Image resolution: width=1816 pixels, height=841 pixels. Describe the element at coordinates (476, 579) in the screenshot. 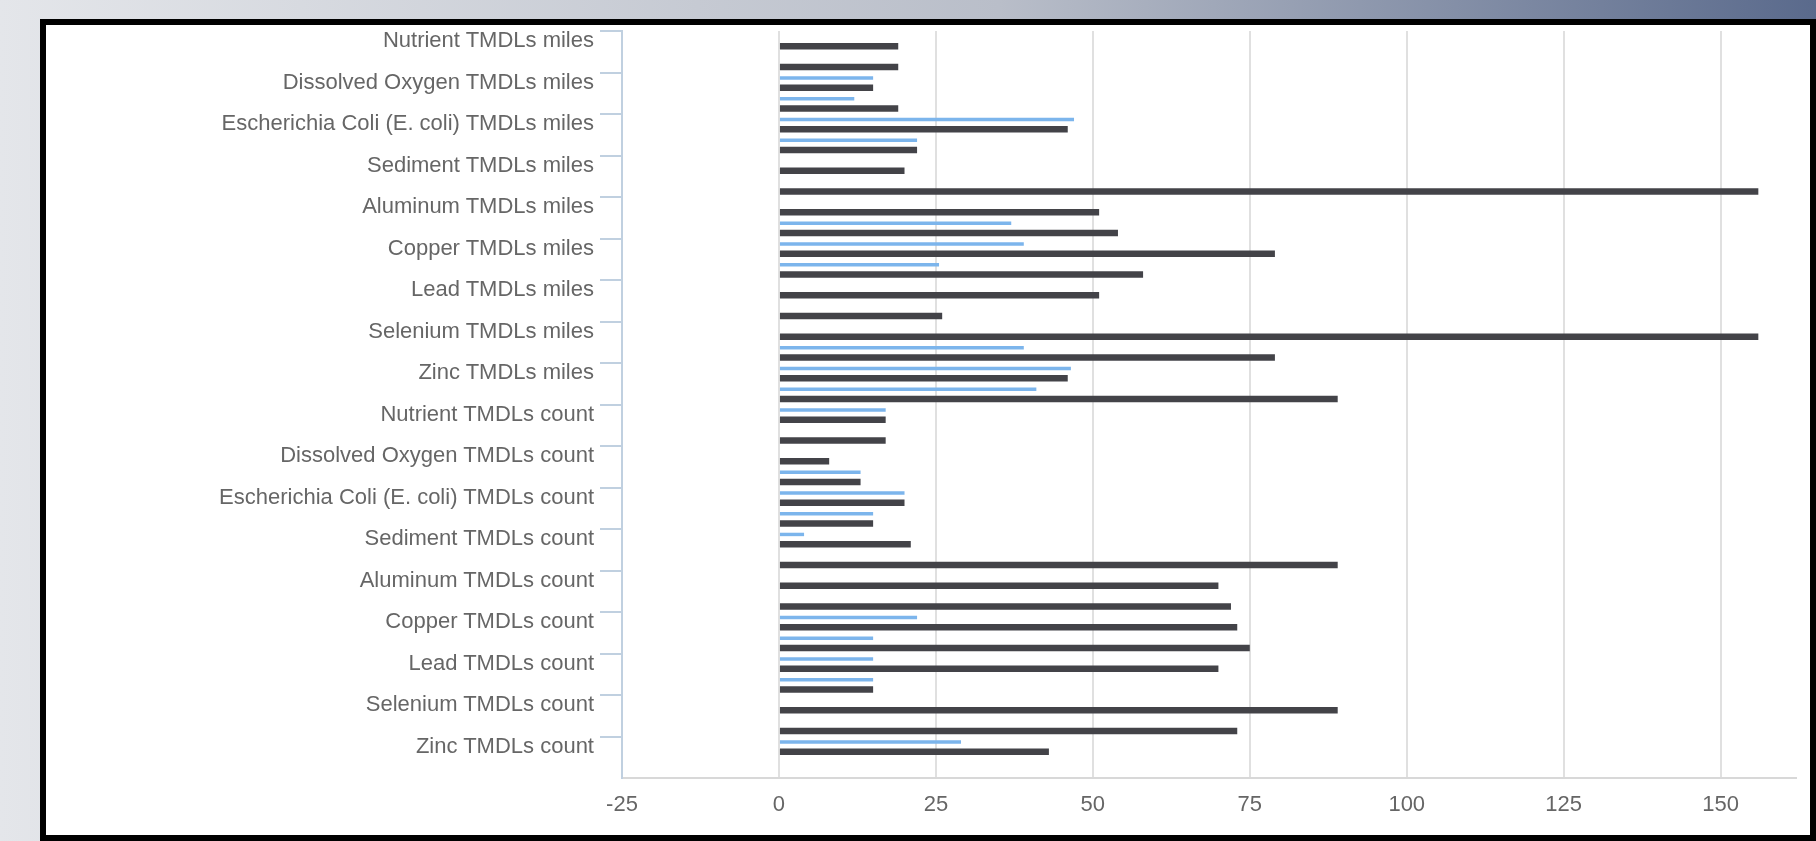

I see `y-tick-label: Aluminum TMDLs count` at that location.